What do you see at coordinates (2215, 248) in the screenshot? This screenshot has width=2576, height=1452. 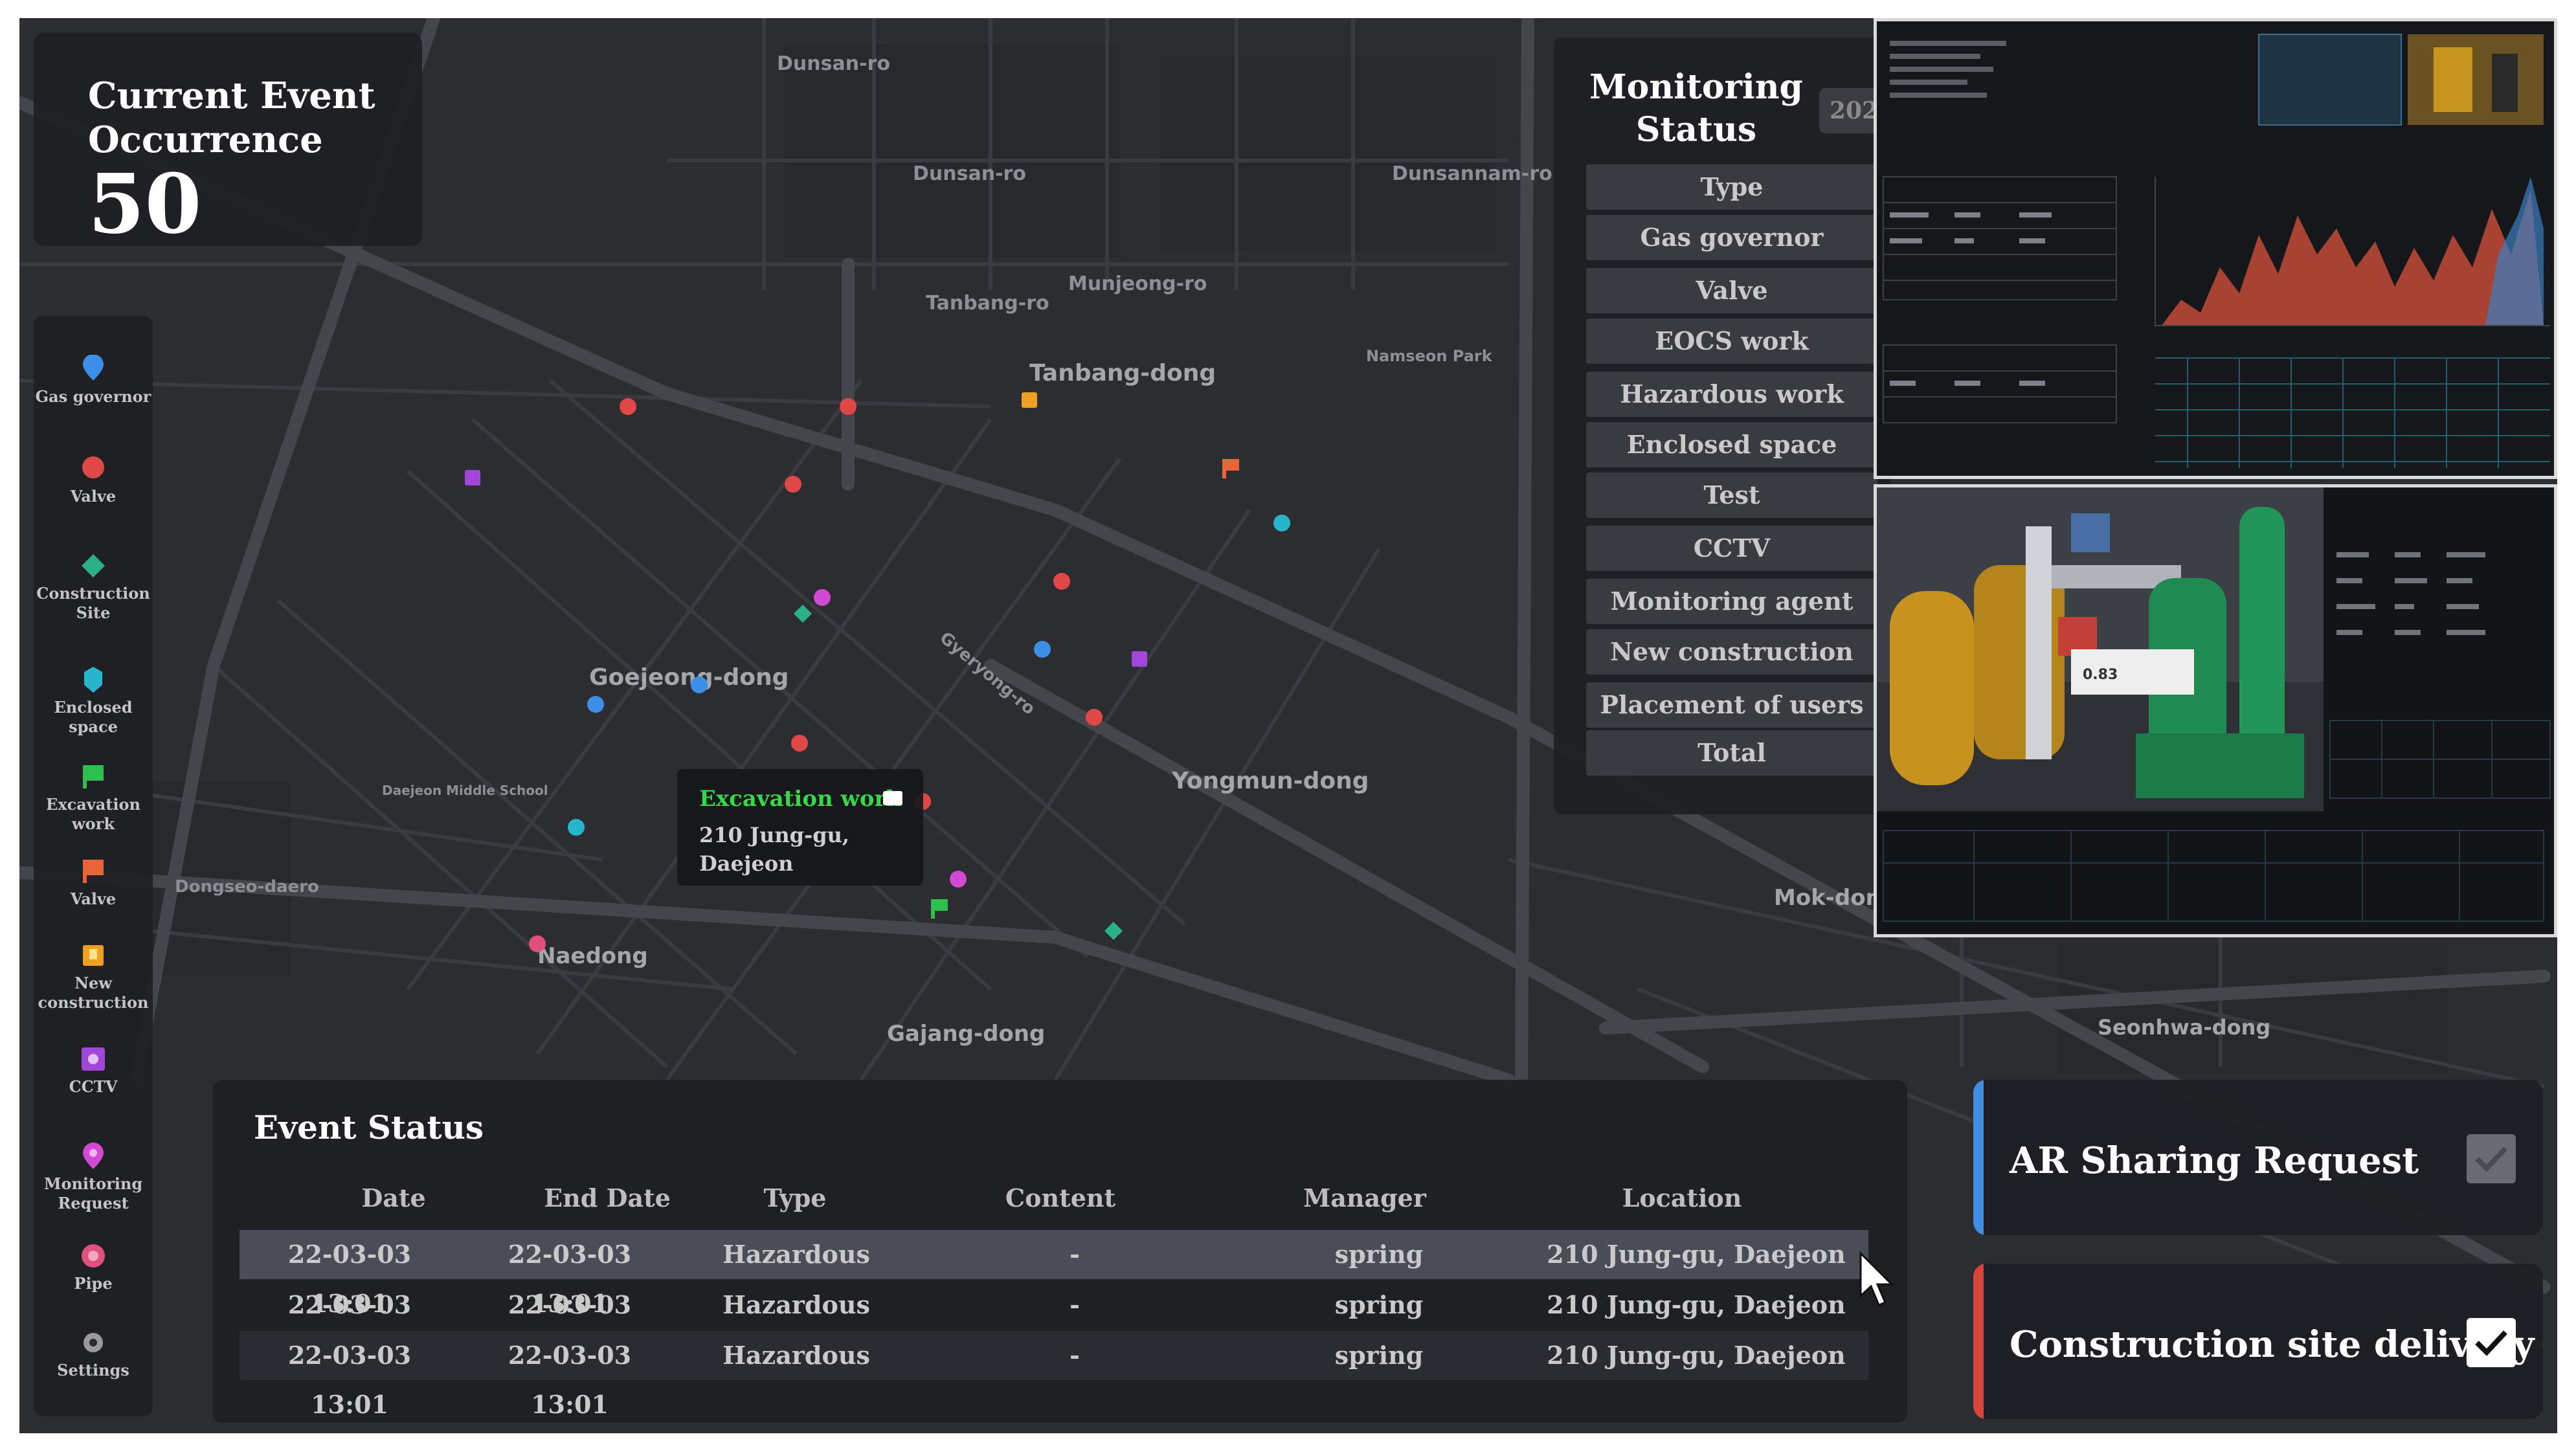 I see `monitoring-dashboard-thumbnail` at bounding box center [2215, 248].